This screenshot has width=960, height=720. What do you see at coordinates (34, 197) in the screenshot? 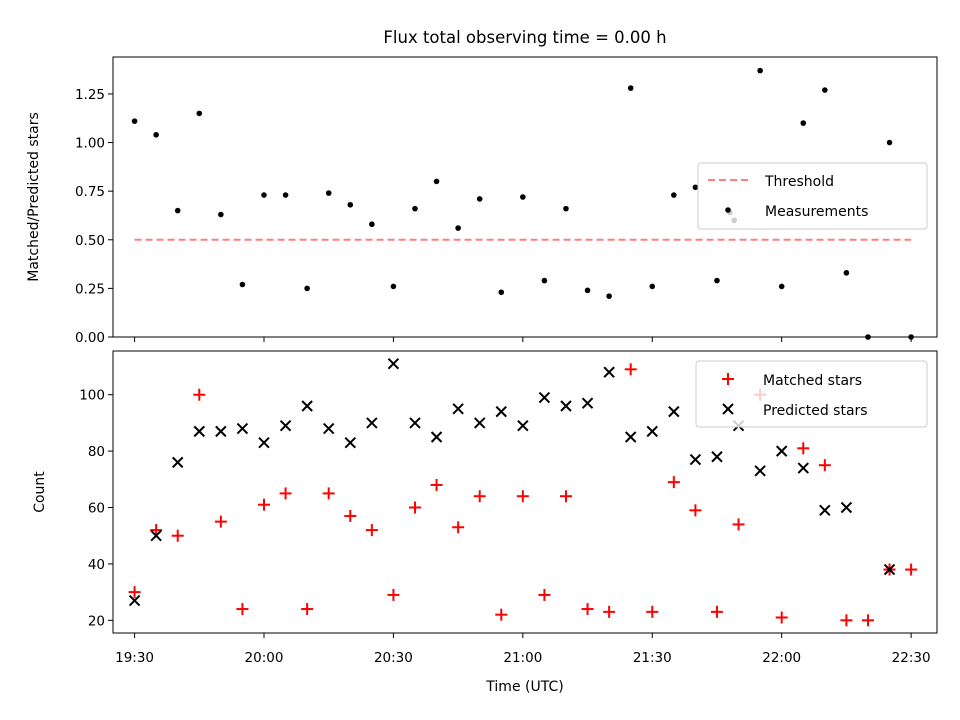
I see `ratio-y-axis-label: Matched/Predicted stars` at bounding box center [34, 197].